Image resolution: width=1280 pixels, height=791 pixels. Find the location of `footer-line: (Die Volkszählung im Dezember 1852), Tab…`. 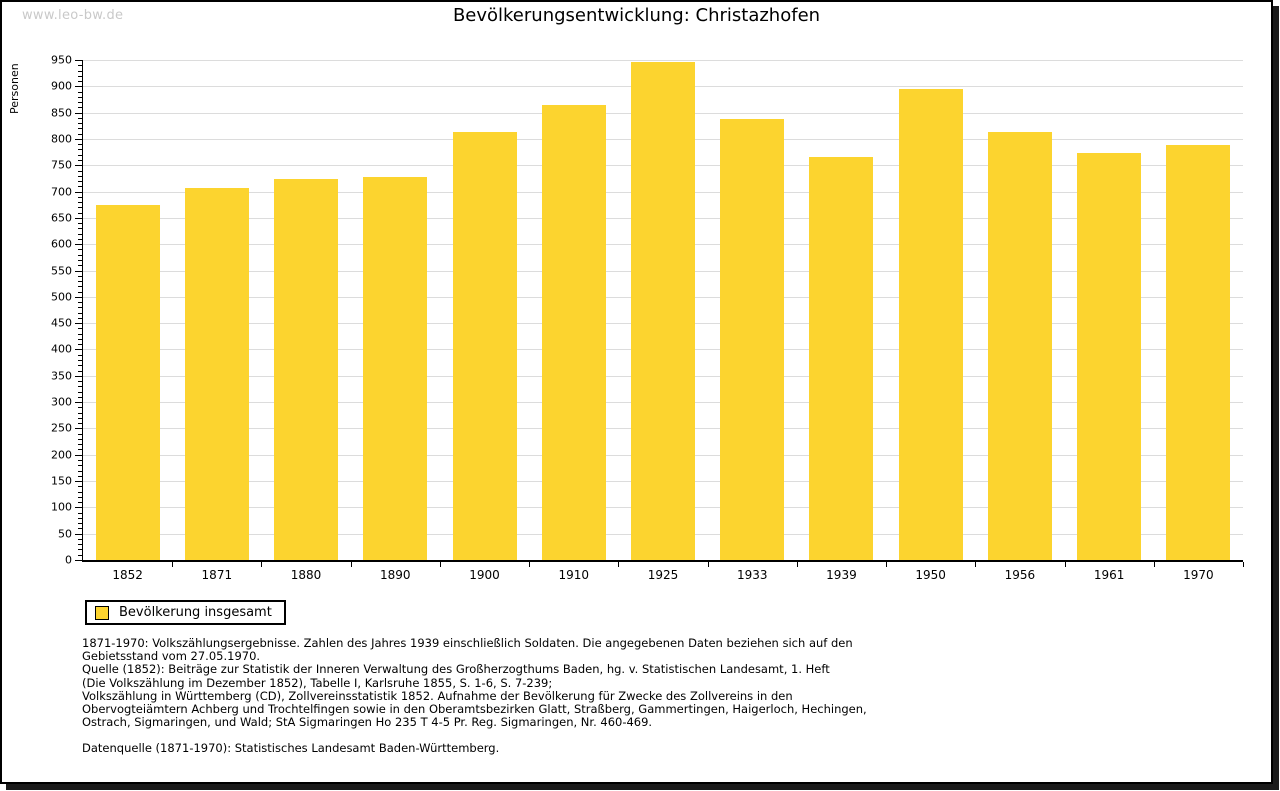

footer-line: (Die Volkszählung im Dezember 1852), Tab… is located at coordinates (317, 682).